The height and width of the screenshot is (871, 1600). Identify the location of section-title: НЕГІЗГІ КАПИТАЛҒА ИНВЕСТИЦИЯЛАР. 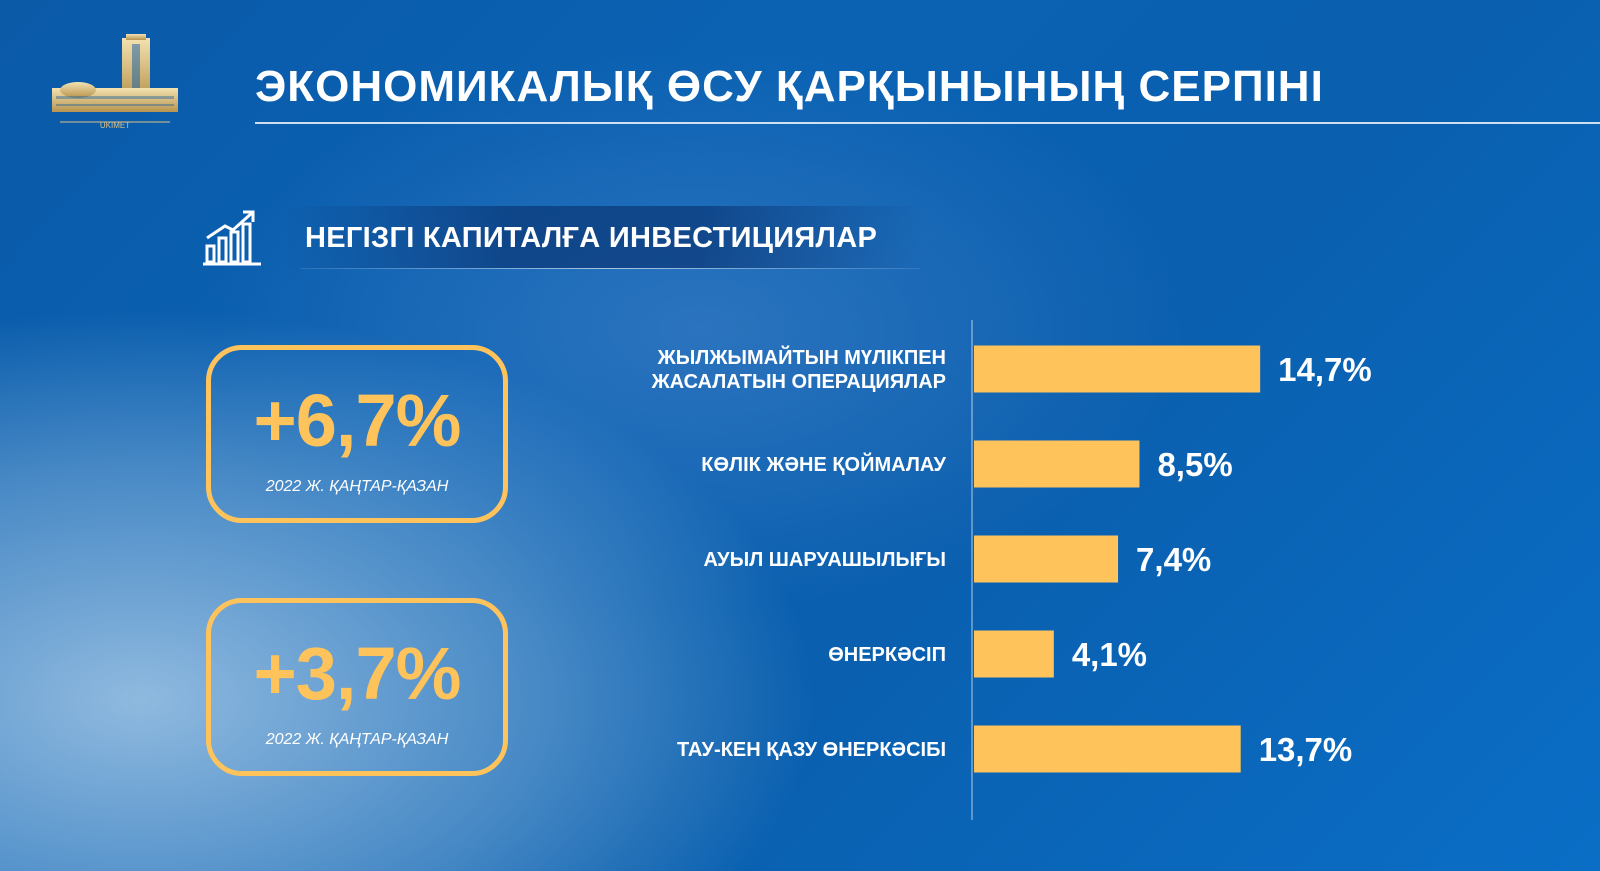
(591, 238).